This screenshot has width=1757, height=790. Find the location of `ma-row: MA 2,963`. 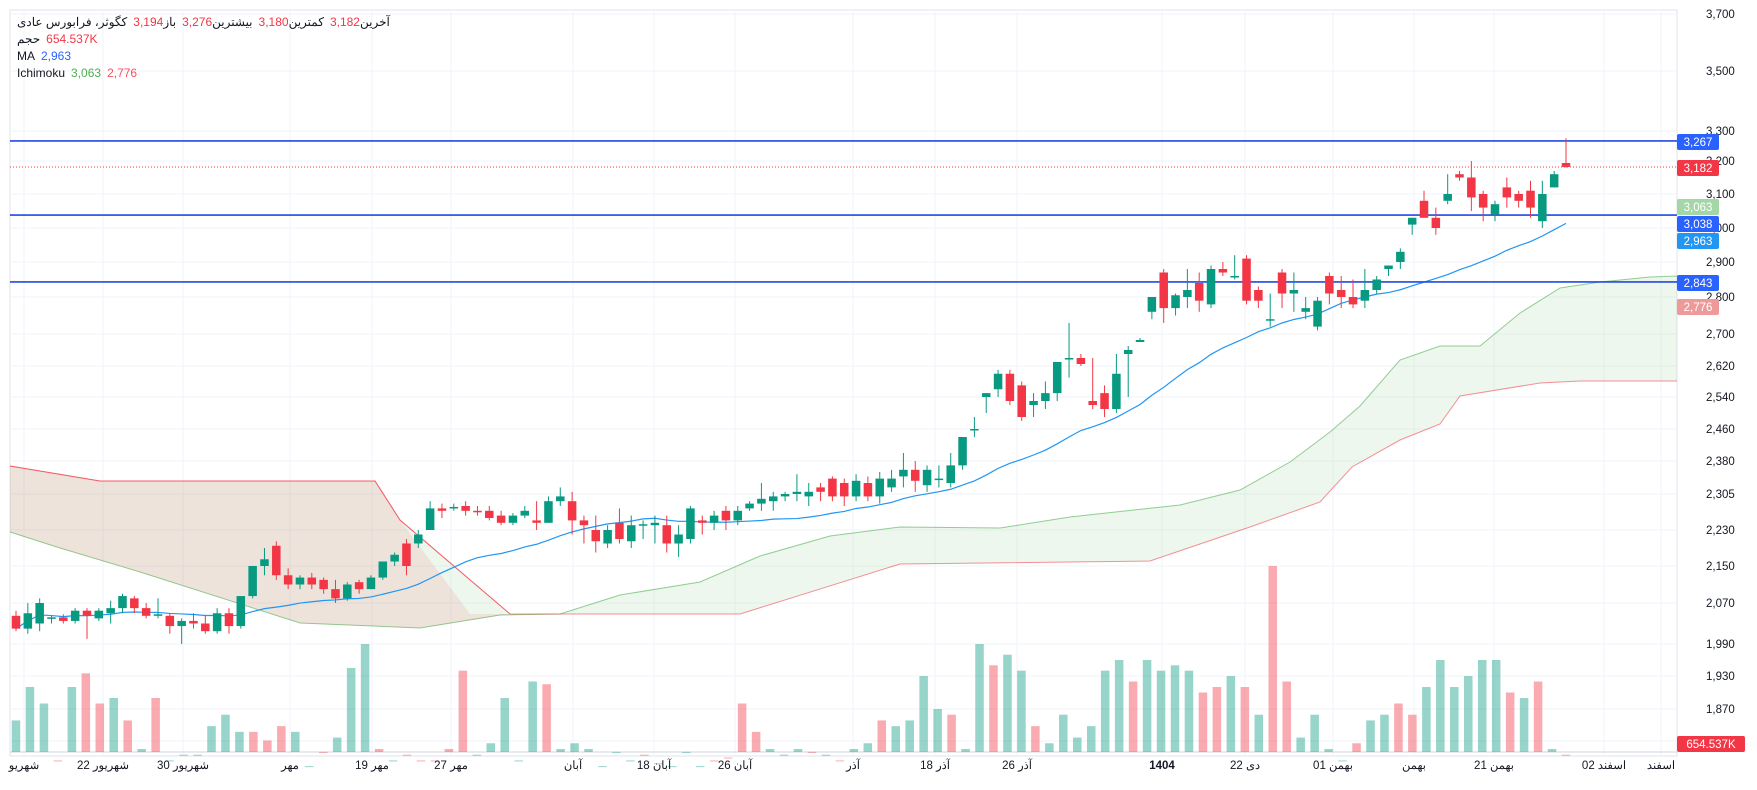

ma-row: MA 2,963 is located at coordinates (44, 56).